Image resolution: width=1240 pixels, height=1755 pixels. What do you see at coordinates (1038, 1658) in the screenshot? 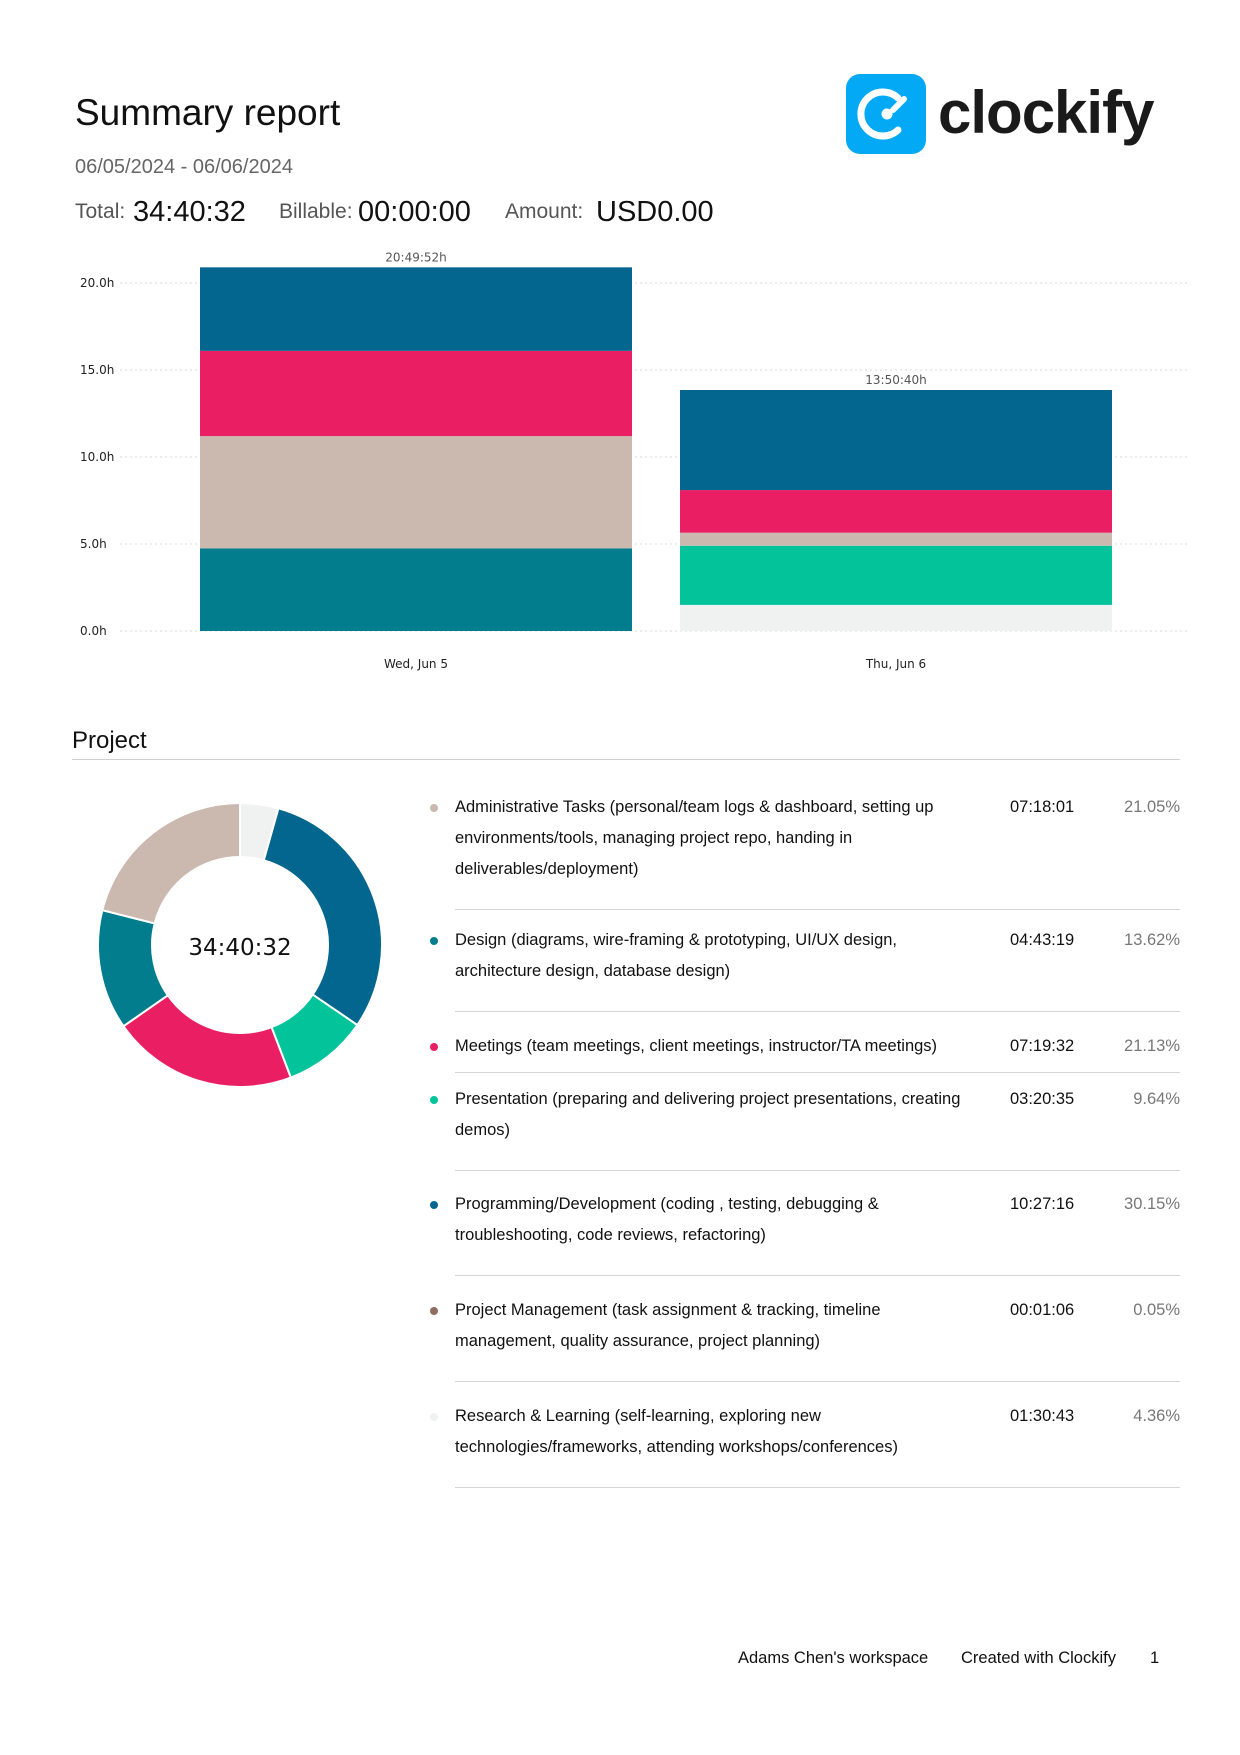
I see `footer-created-with: Created with Clockify` at bounding box center [1038, 1658].